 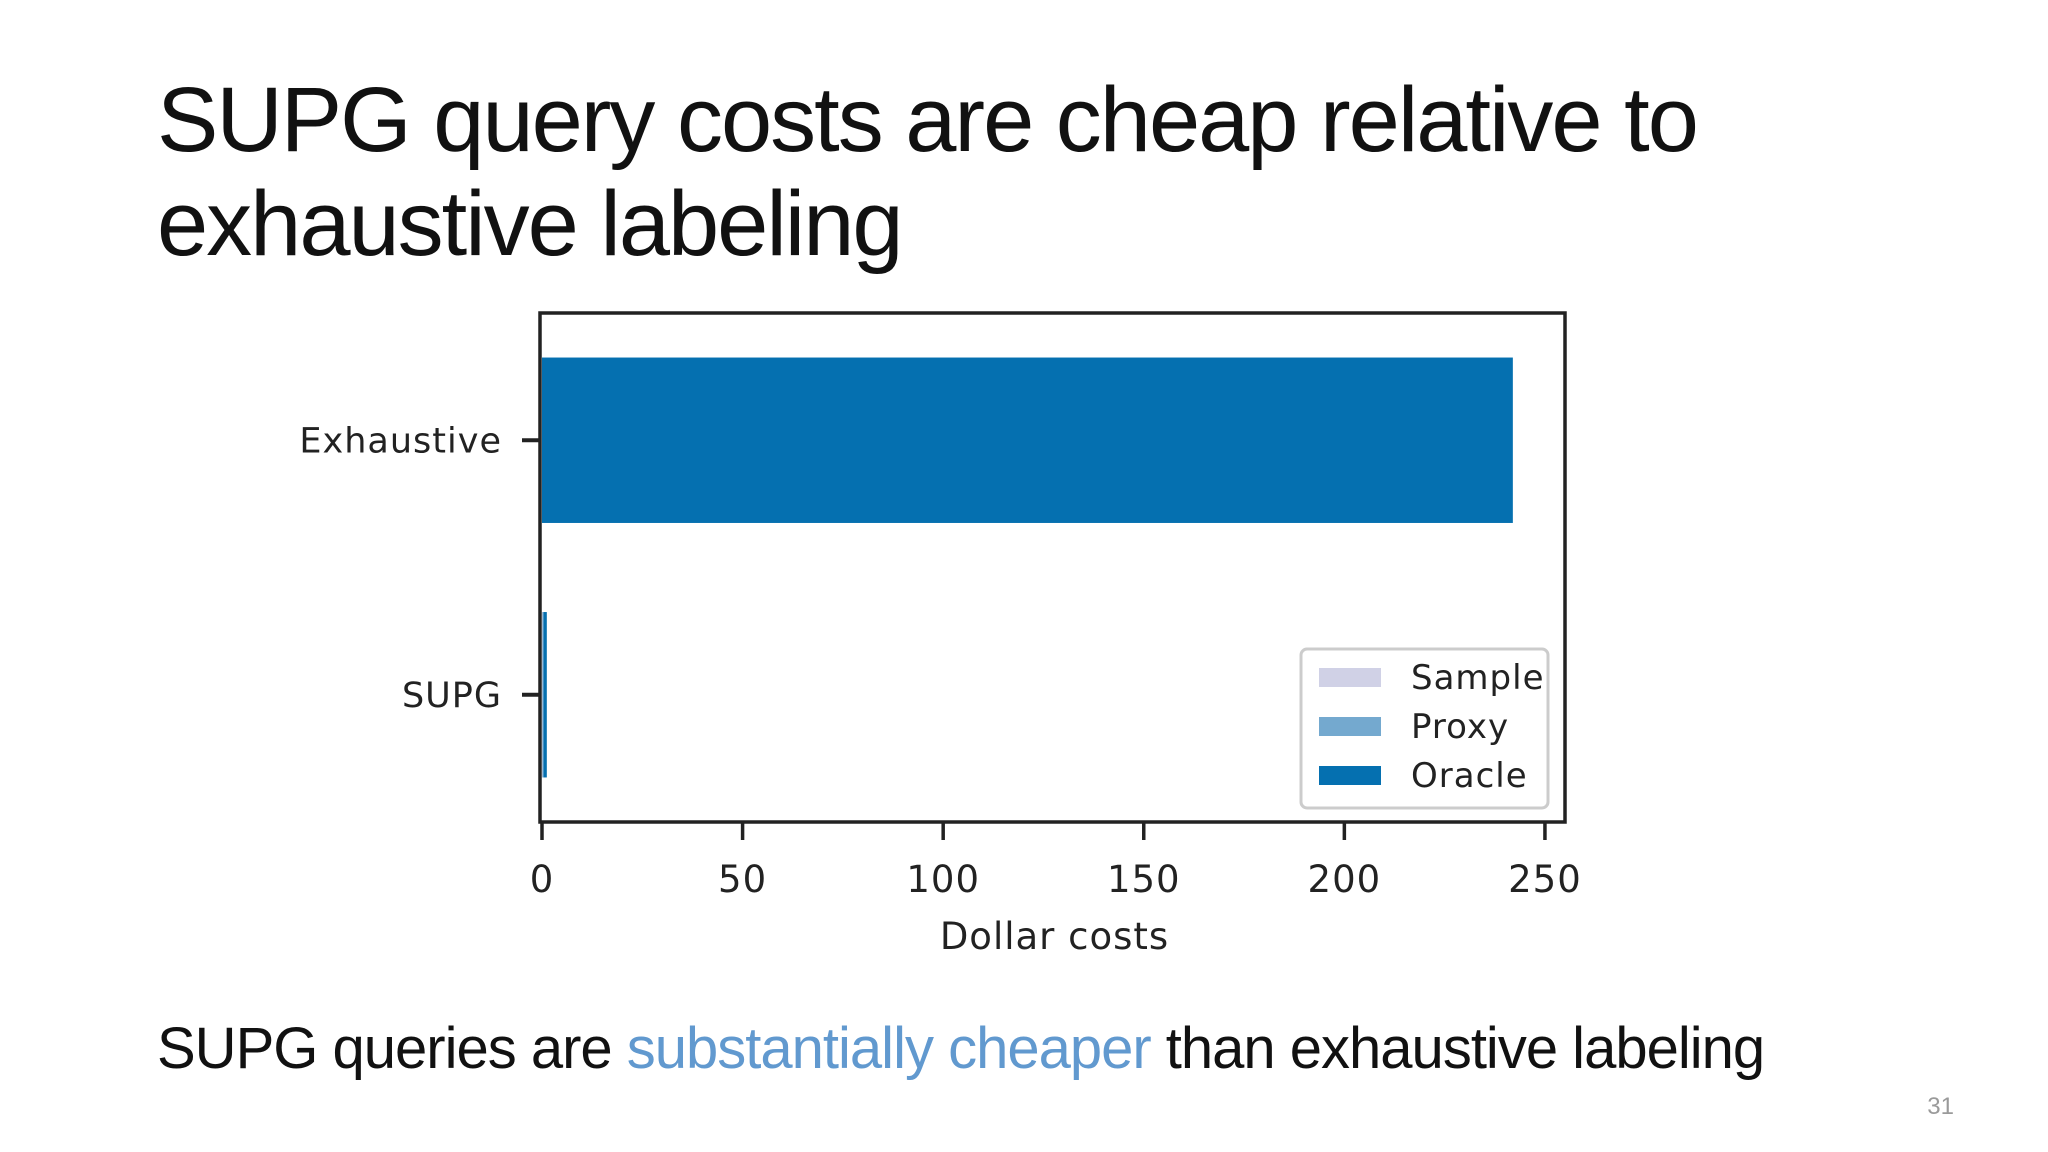 What do you see at coordinates (1469, 776) in the screenshot?
I see `legend-label-oracle: Oracle` at bounding box center [1469, 776].